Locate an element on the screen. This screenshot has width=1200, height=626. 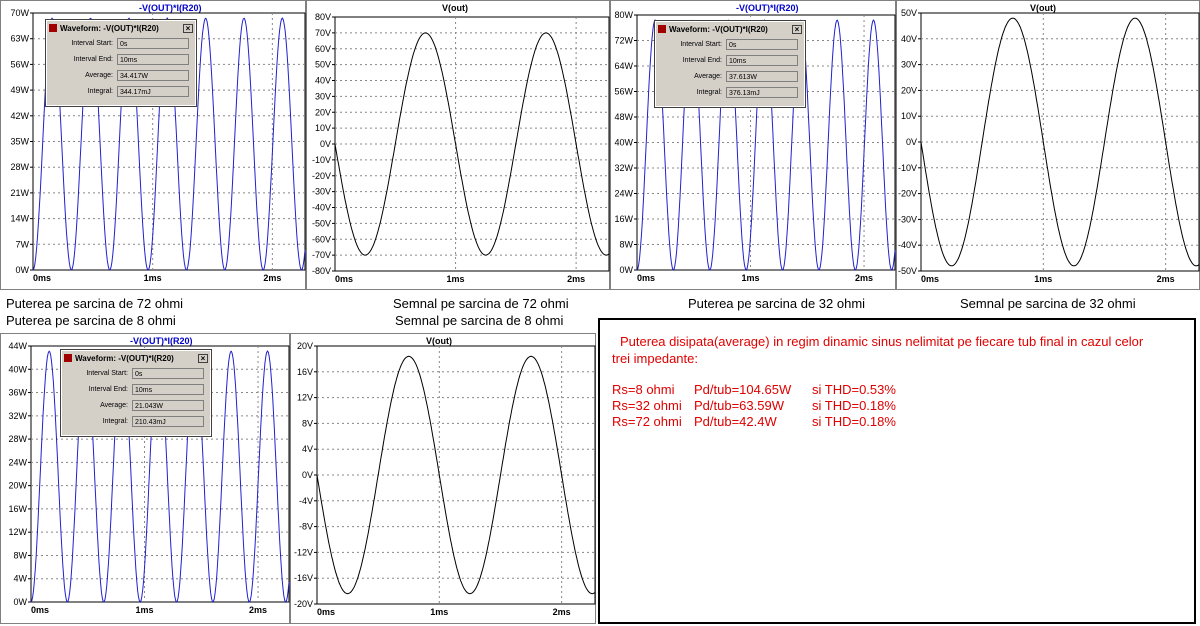
interval-end-label: Interval End: is located at coordinates (93, 59).